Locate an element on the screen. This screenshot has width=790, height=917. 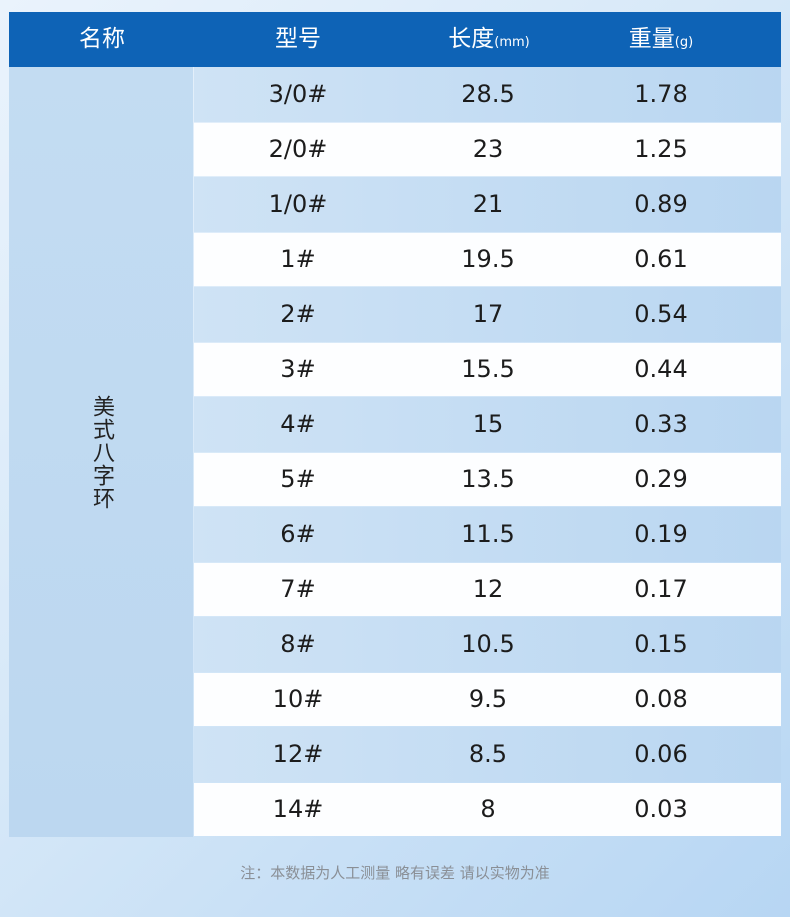
table-cell: 1/0# is located at coordinates (298, 204).